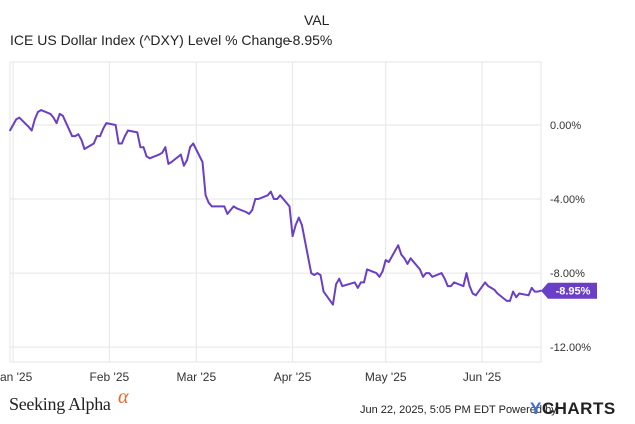 The image size is (635, 424). What do you see at coordinates (573, 292) in the screenshot?
I see `end-label-text: -8.95%` at bounding box center [573, 292].